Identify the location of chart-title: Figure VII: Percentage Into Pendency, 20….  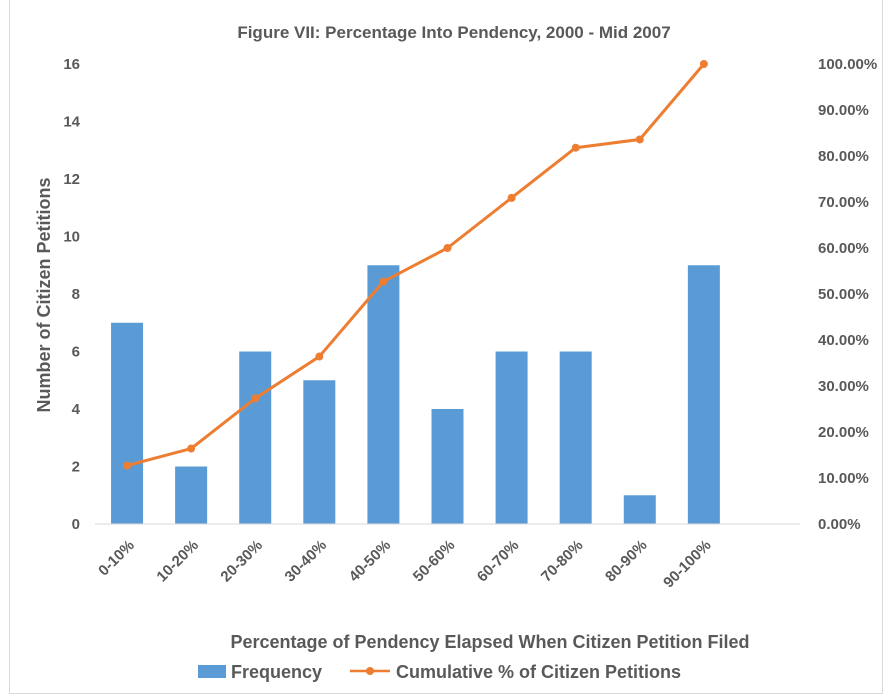
(453, 32).